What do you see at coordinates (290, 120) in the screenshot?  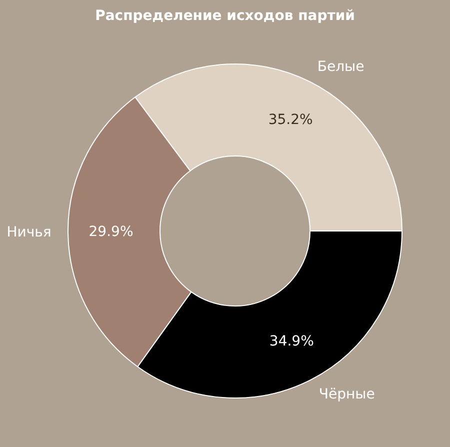 I see `data-label: 35.2%` at bounding box center [290, 120].